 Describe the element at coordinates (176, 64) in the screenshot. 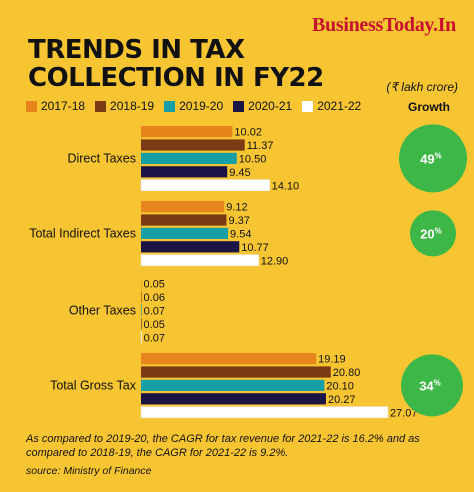

I see `chart-title: TRENDS IN TAX COLLECTION IN FY22` at that location.